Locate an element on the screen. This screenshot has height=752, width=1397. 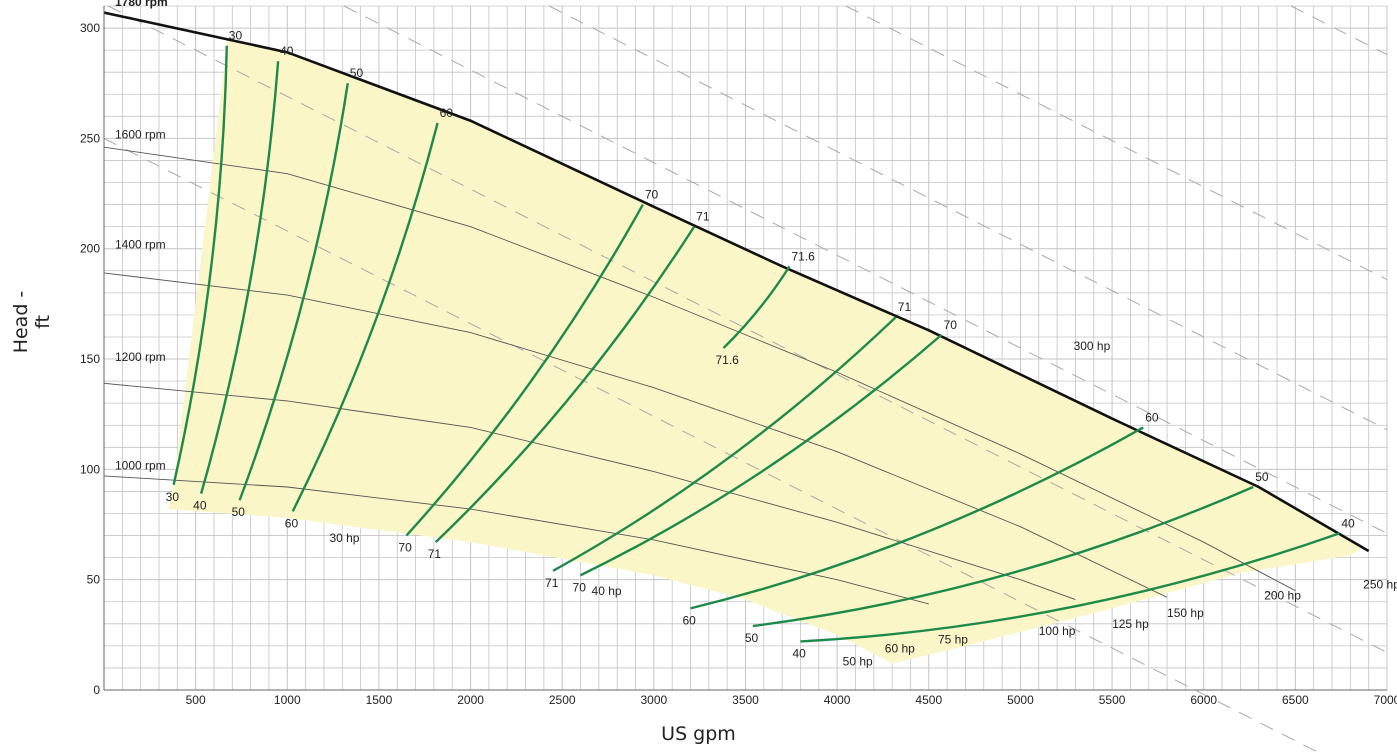
y-axis-title: Head - ft is located at coordinates (32, 322).